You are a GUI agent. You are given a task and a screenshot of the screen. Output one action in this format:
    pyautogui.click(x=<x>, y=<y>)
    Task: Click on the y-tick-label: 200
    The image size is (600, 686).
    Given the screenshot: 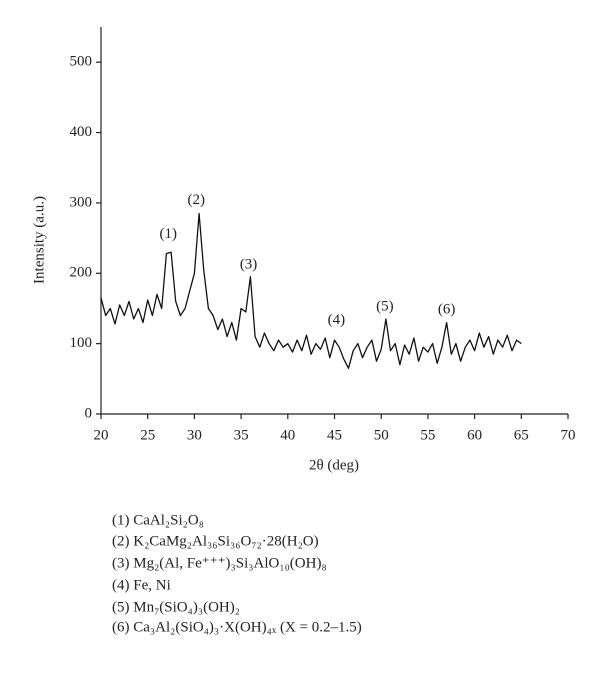 What is the action you would take?
    pyautogui.click(x=81, y=273)
    